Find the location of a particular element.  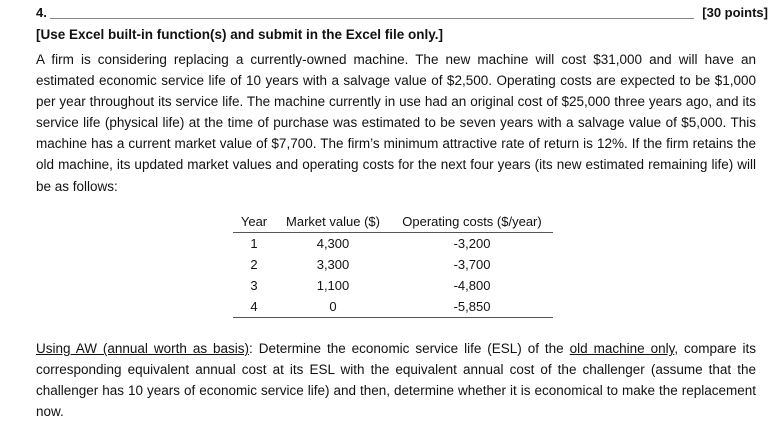

cell-market-value: 1,100 is located at coordinates (333, 285).